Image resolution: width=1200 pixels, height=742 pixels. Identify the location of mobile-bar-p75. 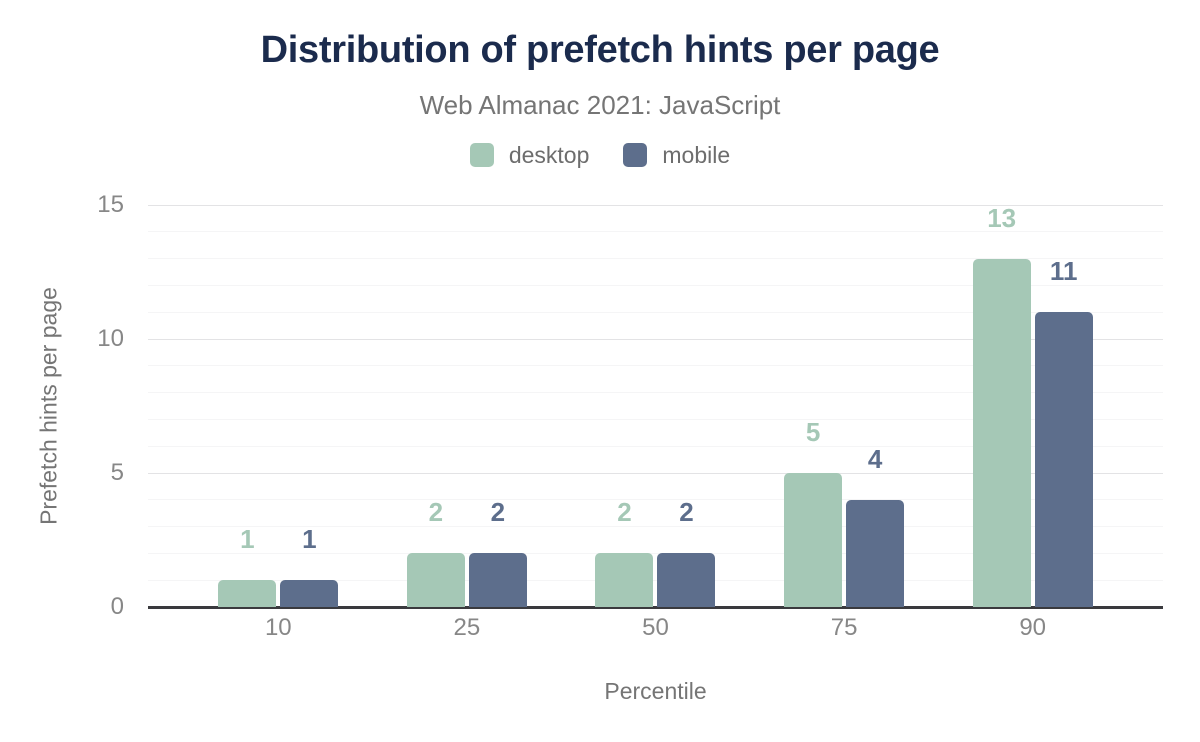
(875, 553).